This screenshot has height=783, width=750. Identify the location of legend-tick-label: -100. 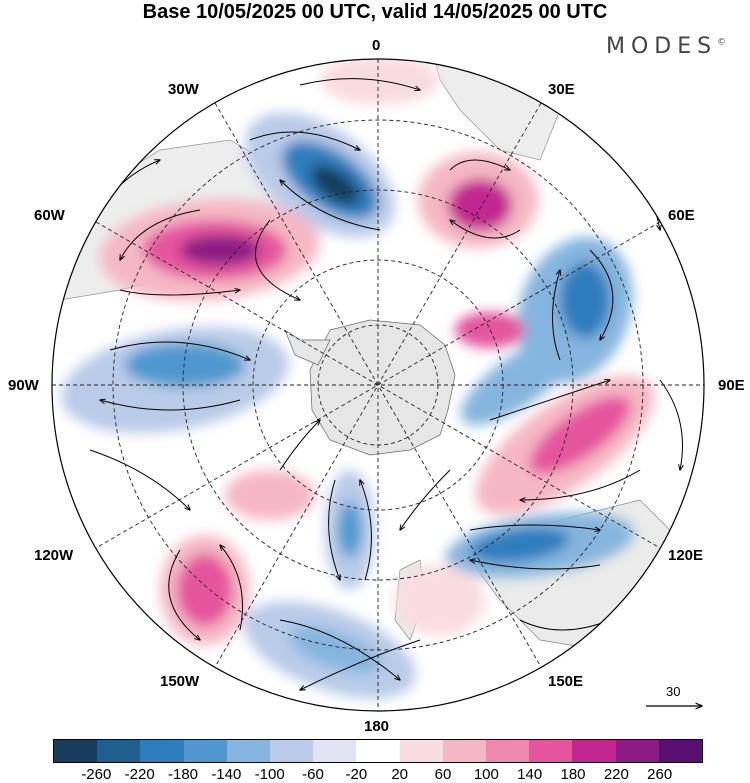
(269, 774).